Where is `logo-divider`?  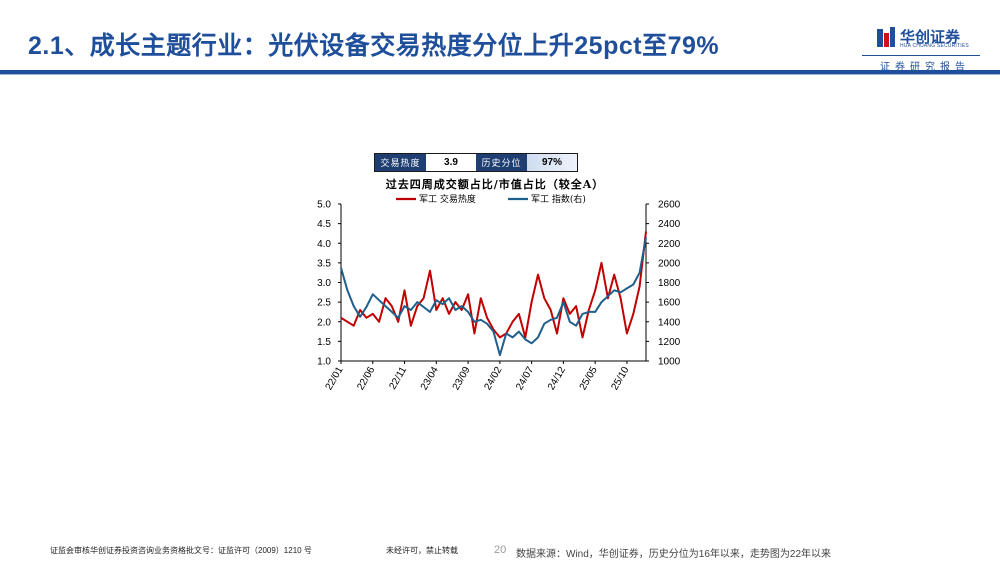
logo-divider is located at coordinates (921, 55).